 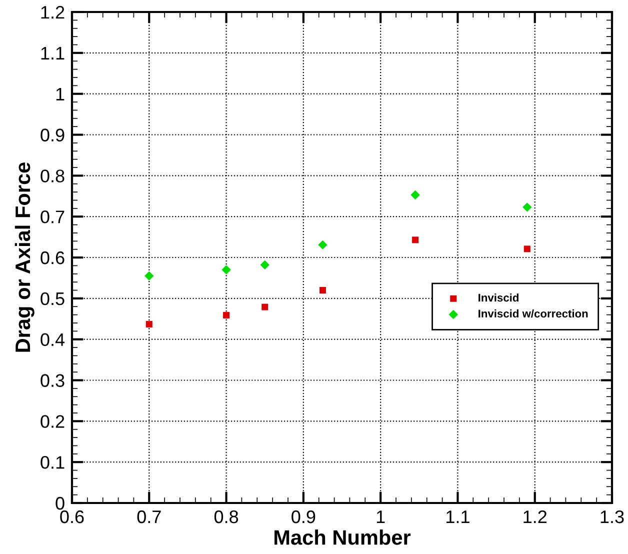 I want to click on y-tick-label: 1.1, so click(x=52, y=53).